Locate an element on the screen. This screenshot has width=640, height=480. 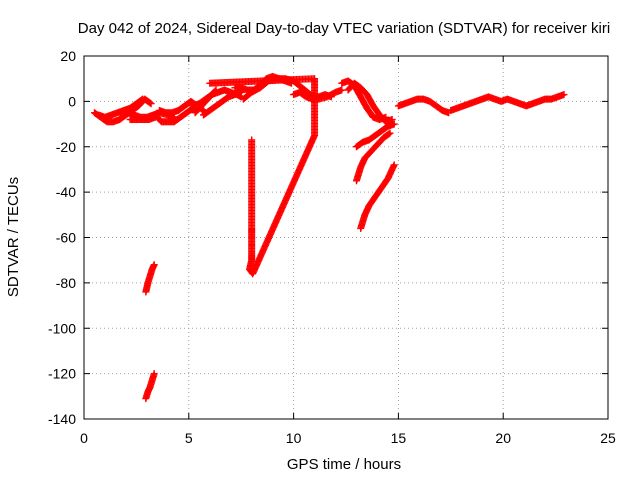
y-tick-label: 20 is located at coordinates (68, 56).